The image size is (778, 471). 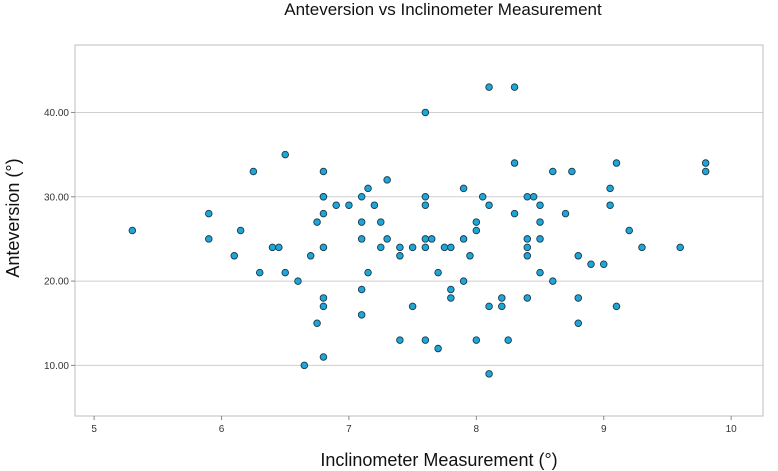 I want to click on y-axis-label: Anteversion (°), so click(x=13, y=217).